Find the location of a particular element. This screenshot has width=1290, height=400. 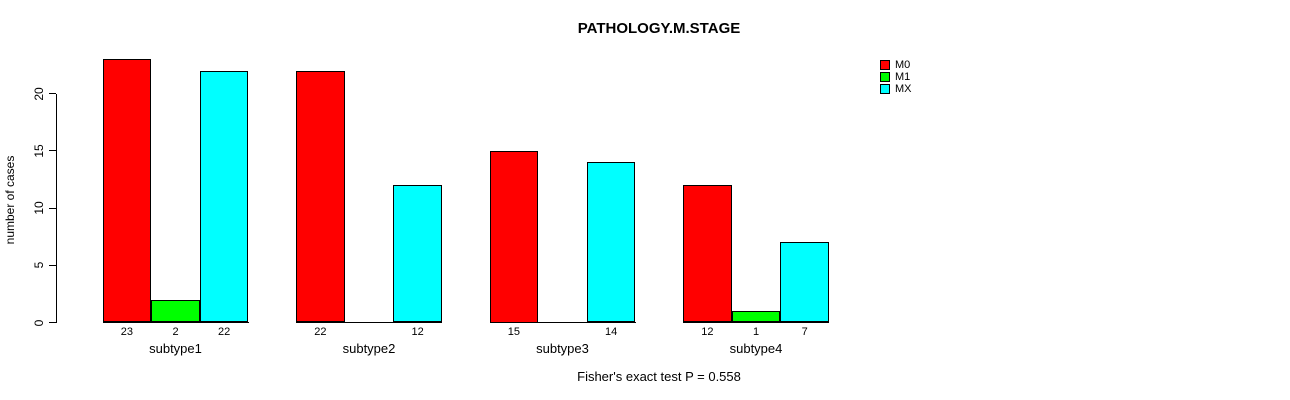

y-axis-line is located at coordinates (56, 208).